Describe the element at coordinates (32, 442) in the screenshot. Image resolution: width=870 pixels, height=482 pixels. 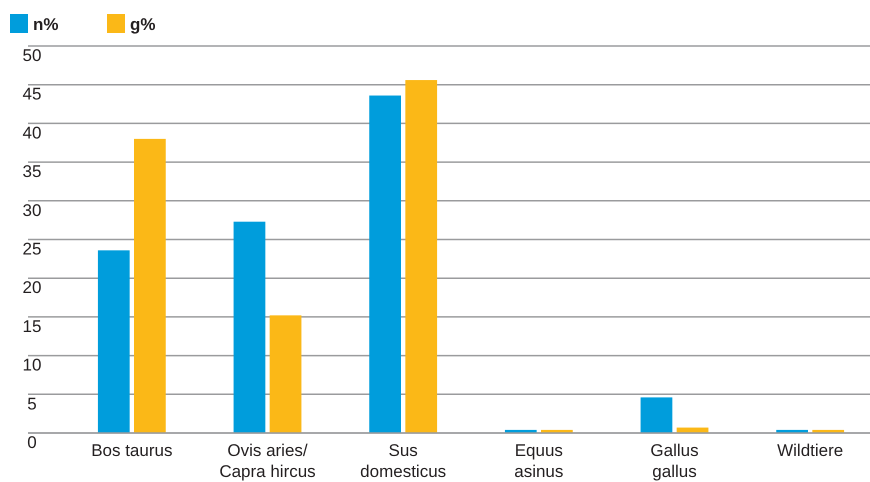
I see `y-tick-label: 0` at that location.